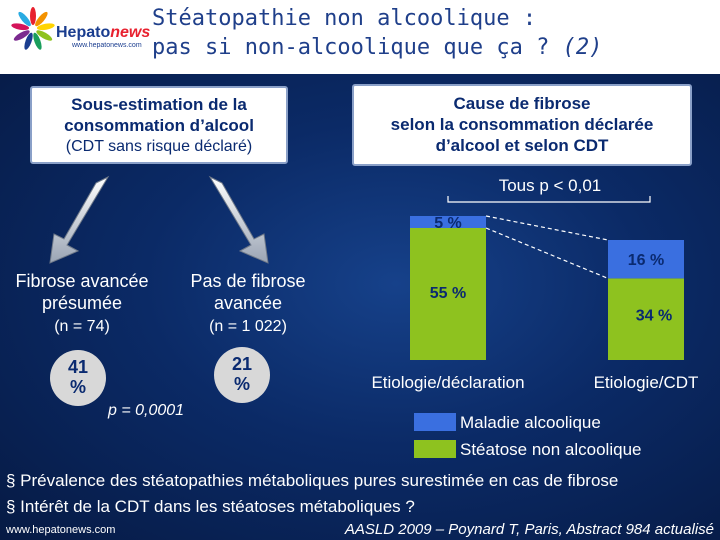  What do you see at coordinates (582, 47) in the screenshot?
I see `title-number: (2)` at bounding box center [582, 47].